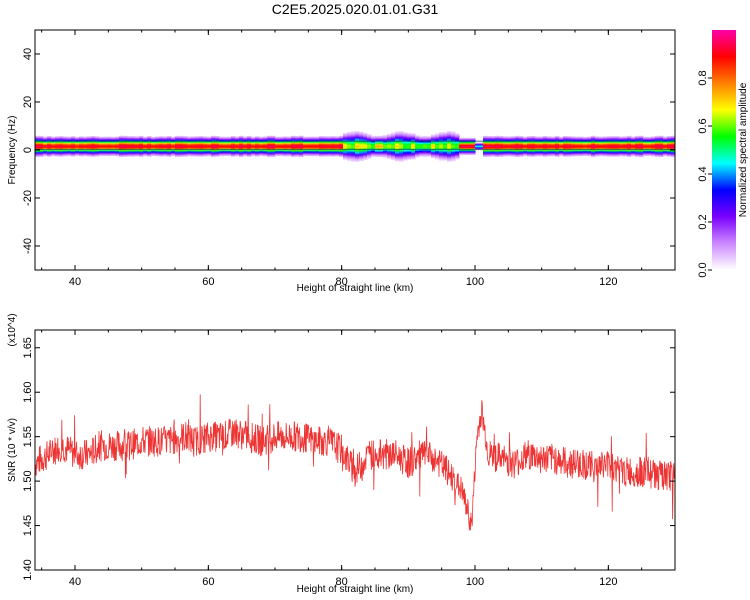 The image size is (750, 600). What do you see at coordinates (28, 480) in the screenshot?
I see `snr-y-tick-label: 1.50` at bounding box center [28, 480].